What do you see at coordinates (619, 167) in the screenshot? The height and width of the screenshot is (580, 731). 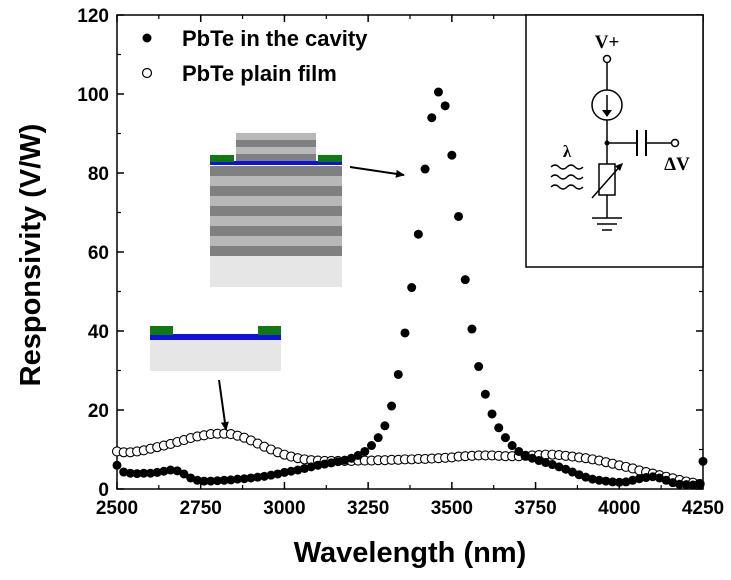 I see `photoresistor-arrowhead-icon` at bounding box center [619, 167].